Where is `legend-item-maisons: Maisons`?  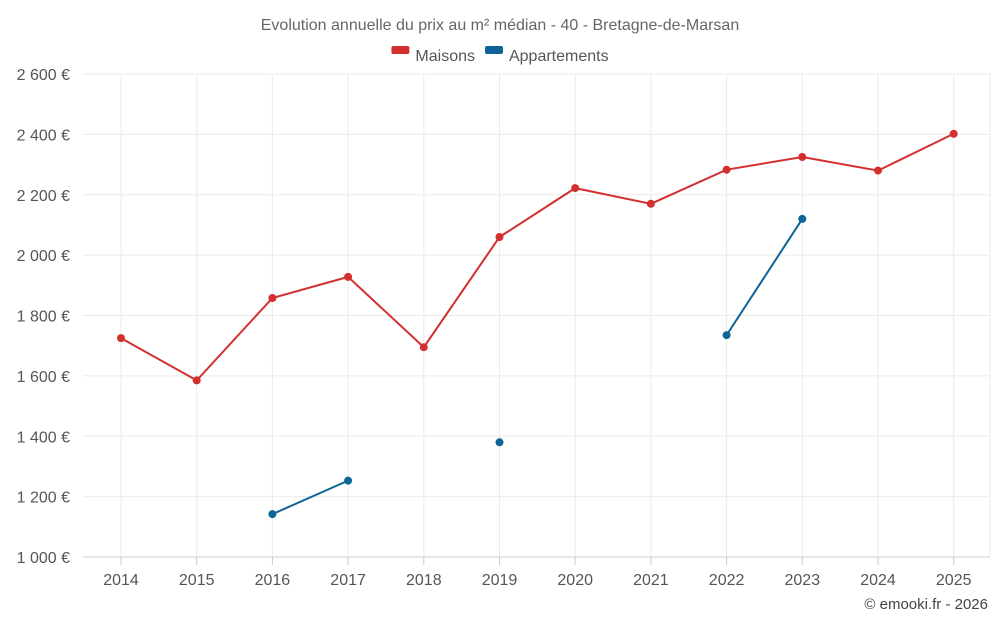
legend-item-maisons: Maisons is located at coordinates (433, 55).